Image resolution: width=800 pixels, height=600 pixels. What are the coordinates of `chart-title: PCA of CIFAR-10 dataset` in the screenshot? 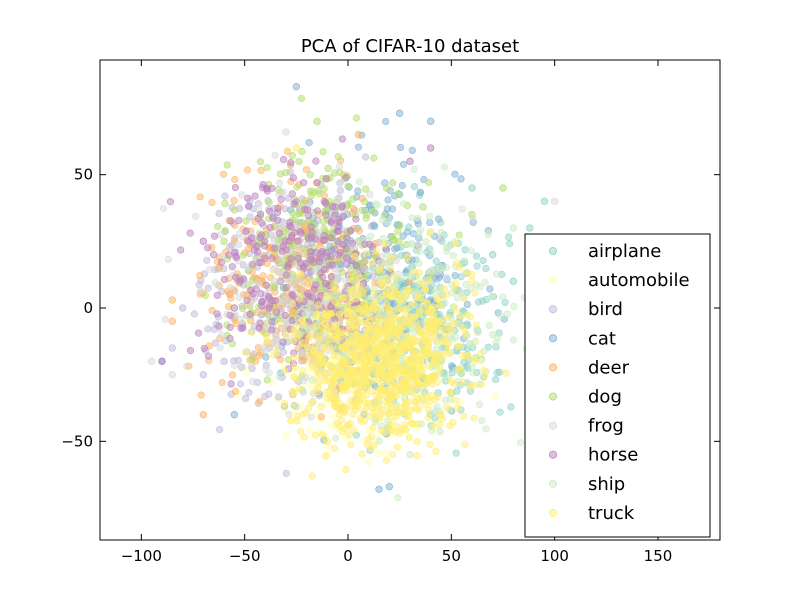 It's located at (410, 46).